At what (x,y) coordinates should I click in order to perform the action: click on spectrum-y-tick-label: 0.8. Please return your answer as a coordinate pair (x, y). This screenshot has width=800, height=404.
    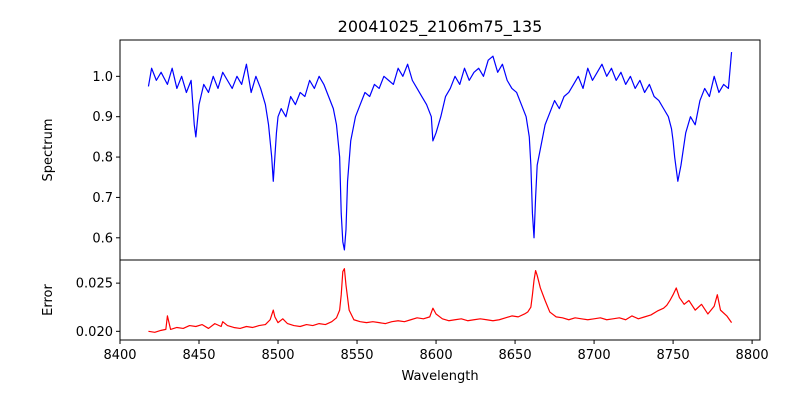
    Looking at the image, I should click on (102, 158).